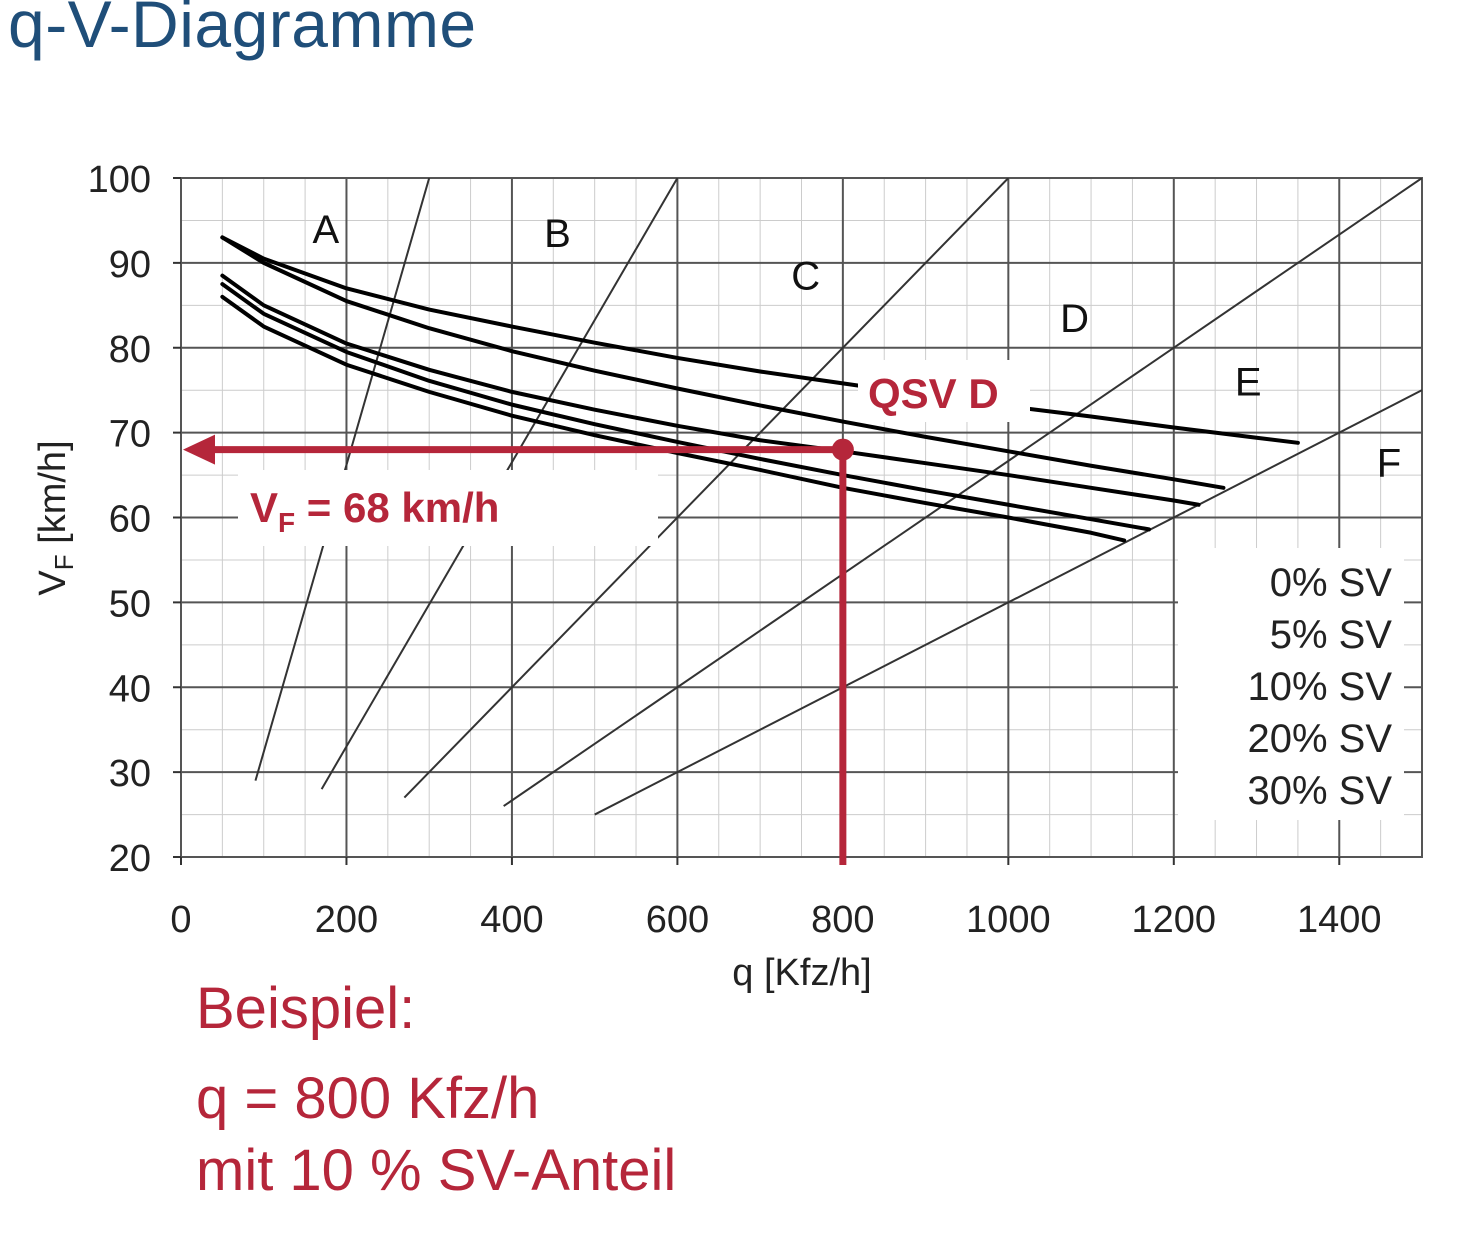  Describe the element at coordinates (199, 449) in the screenshot. I see `speed-arrow-head` at that location.